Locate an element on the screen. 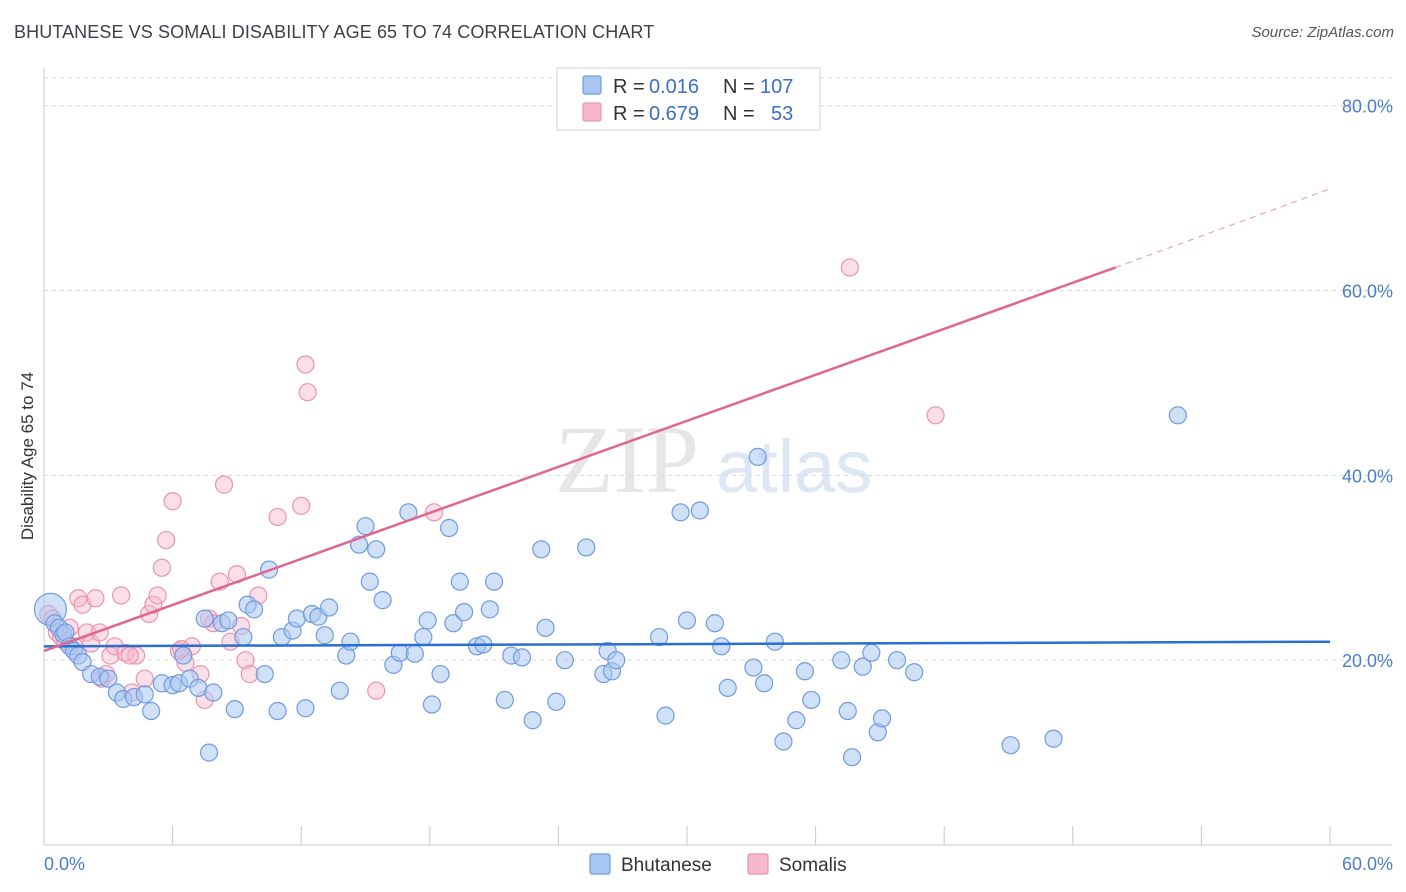  watermark-atlas: atlas is located at coordinates (794, 466).